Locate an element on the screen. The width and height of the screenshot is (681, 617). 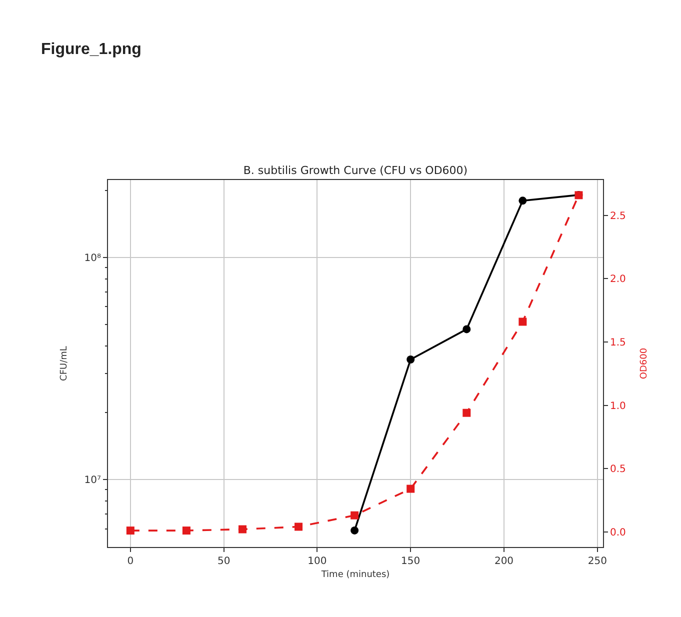
y-tick-label: 10⁸ is located at coordinates (92, 258).